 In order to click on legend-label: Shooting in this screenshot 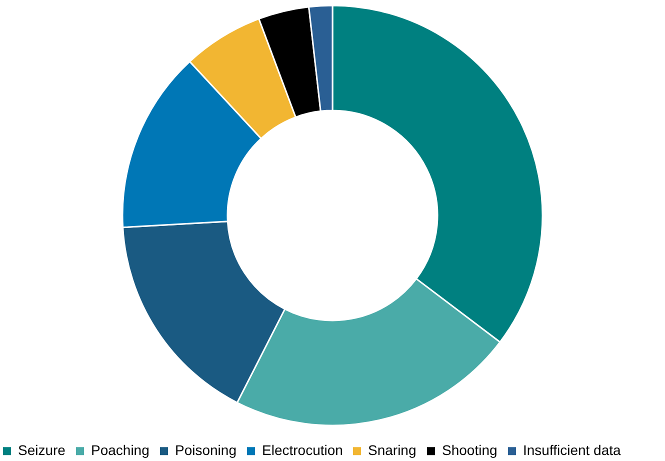, I will do `click(470, 450)`.